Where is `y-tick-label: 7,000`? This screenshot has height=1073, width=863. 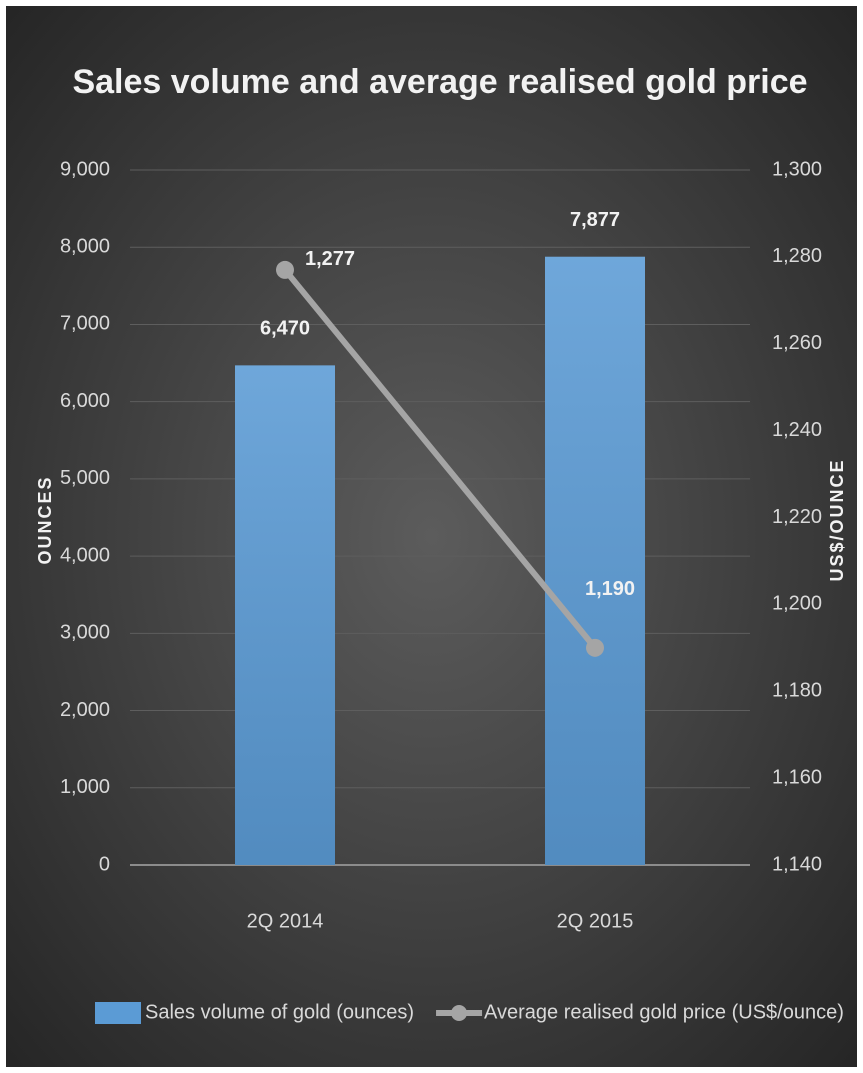
y-tick-label: 7,000 is located at coordinates (85, 324).